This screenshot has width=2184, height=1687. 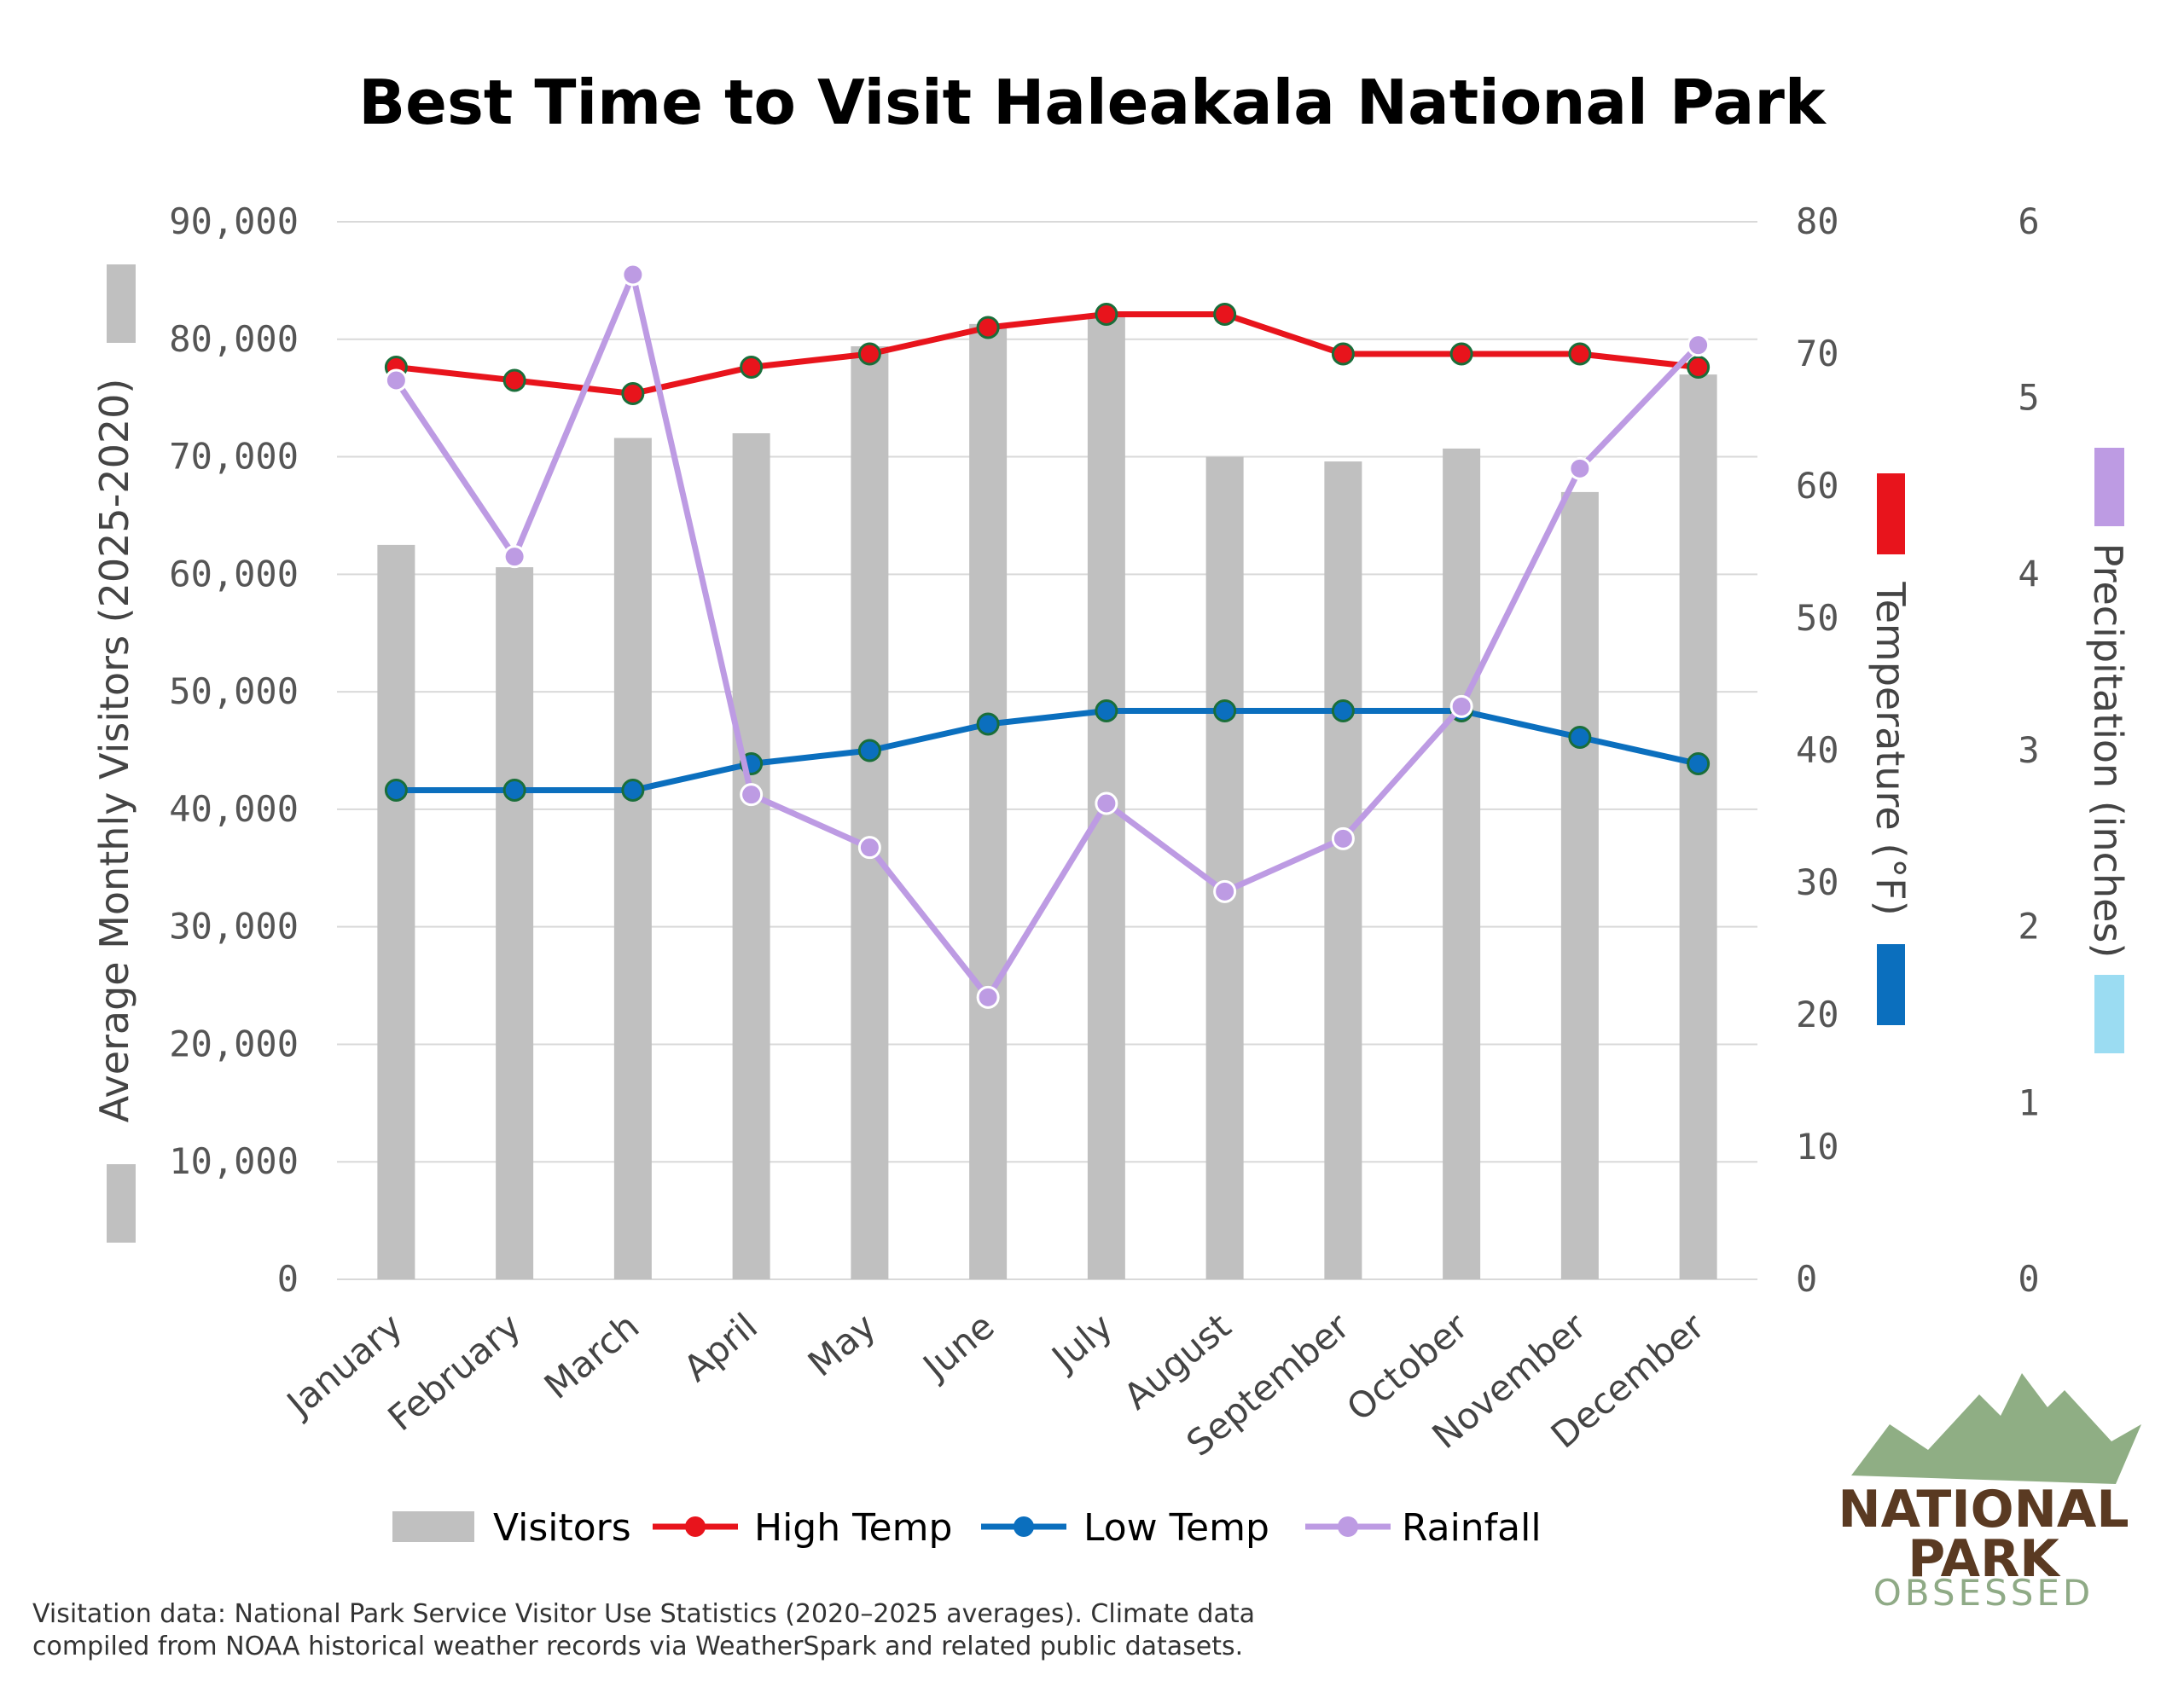 I want to click on left-tick-label: 70,000, so click(x=234, y=457).